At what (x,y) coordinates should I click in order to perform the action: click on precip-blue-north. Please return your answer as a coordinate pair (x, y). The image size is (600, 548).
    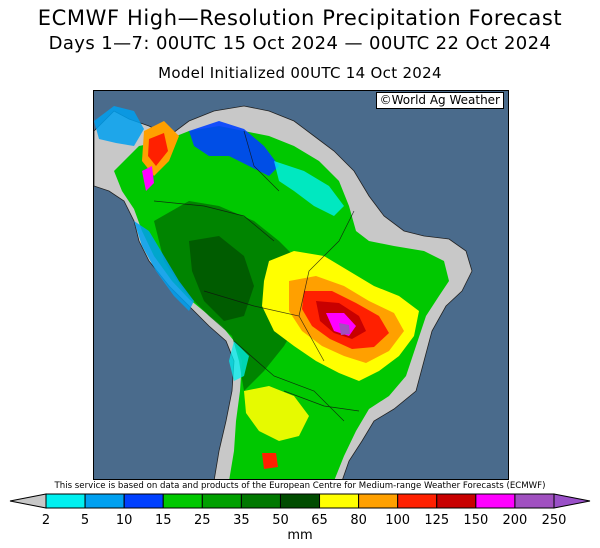
    Looking at the image, I should click on (234, 148).